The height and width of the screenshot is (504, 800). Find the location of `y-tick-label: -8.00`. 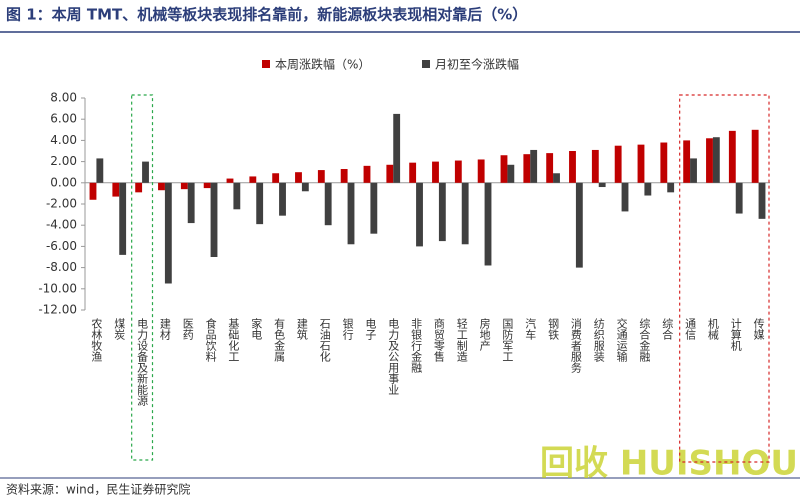

y-tick-label: -8.00 is located at coordinates (61, 267).